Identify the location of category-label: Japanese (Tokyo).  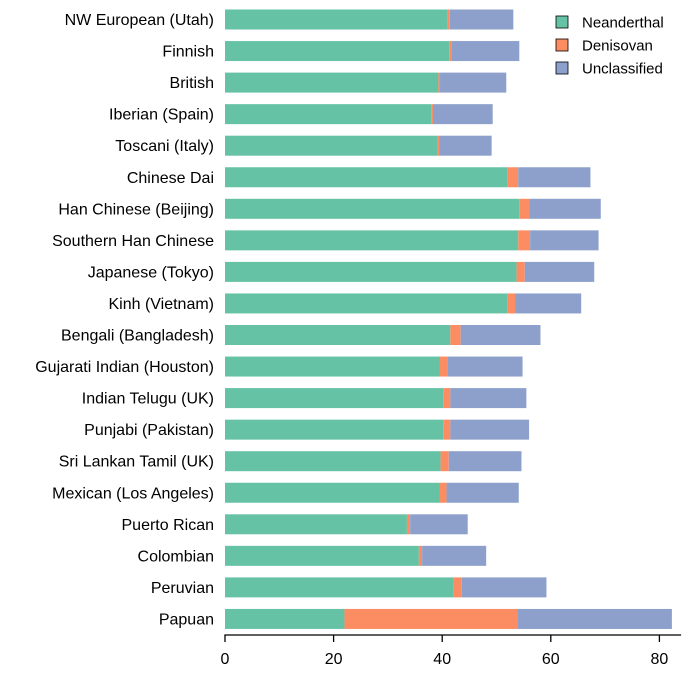
(151, 272).